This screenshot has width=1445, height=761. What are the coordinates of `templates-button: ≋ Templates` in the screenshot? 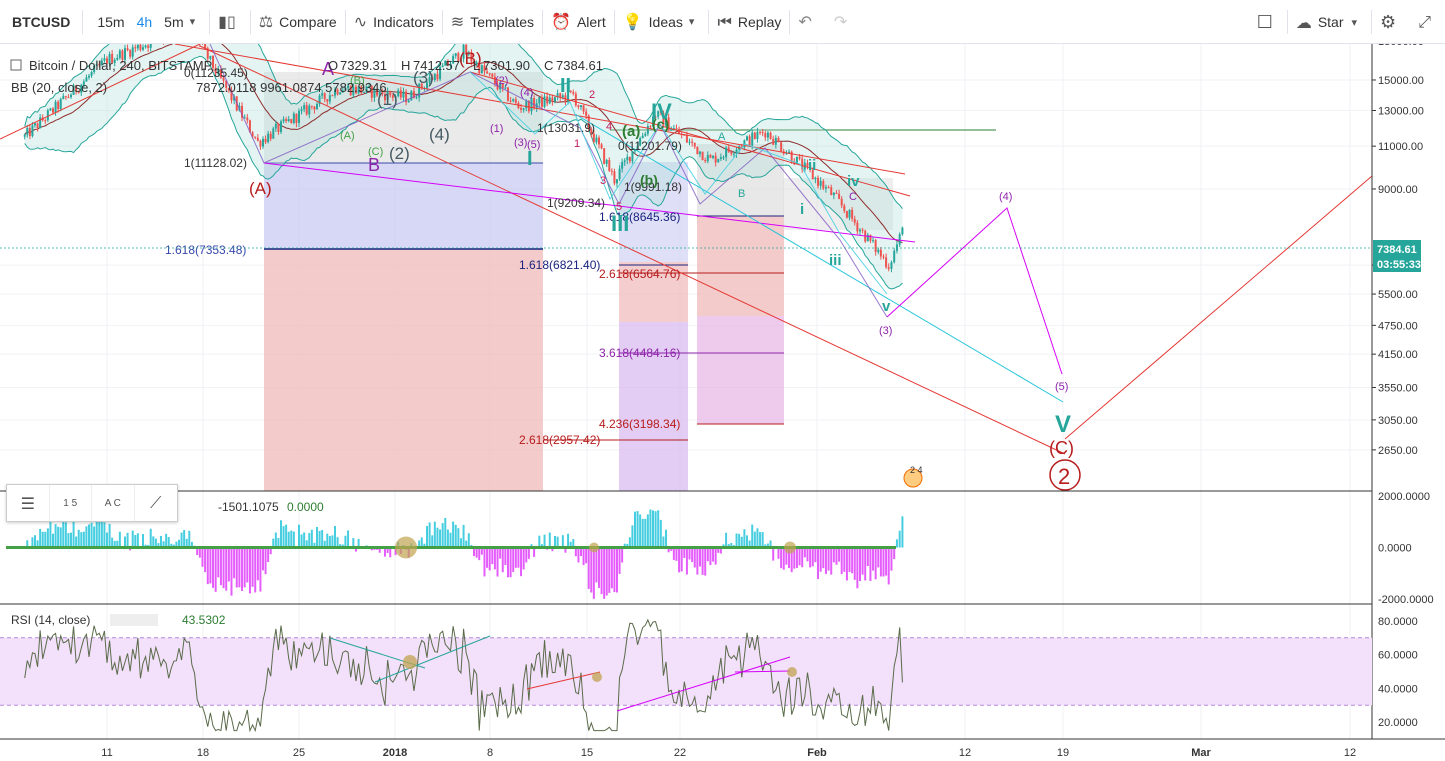 It's located at (492, 22).